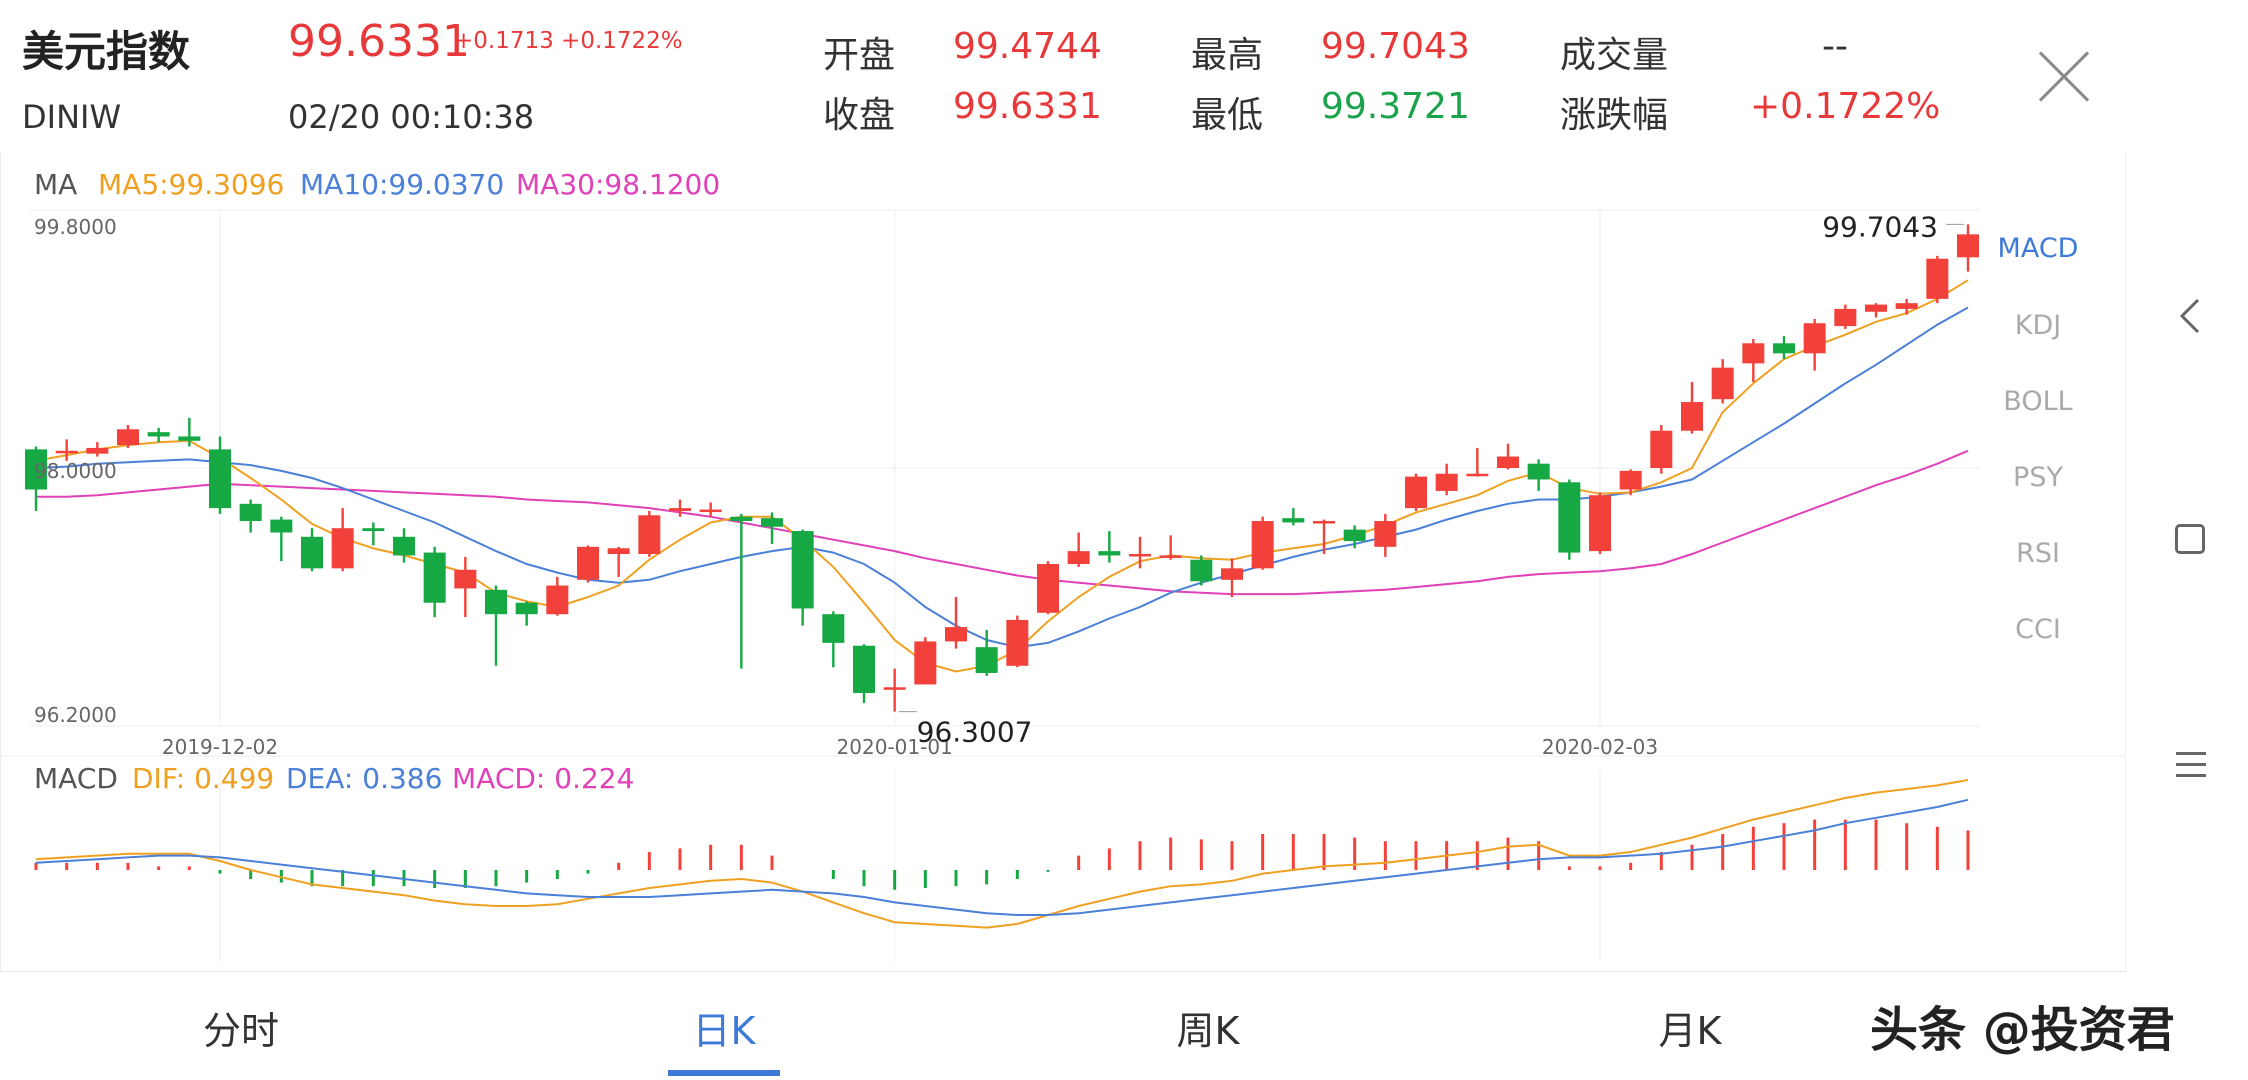 This screenshot has height=1080, width=2248. I want to click on x-tick-label: 2019-12-02, so click(220, 747).